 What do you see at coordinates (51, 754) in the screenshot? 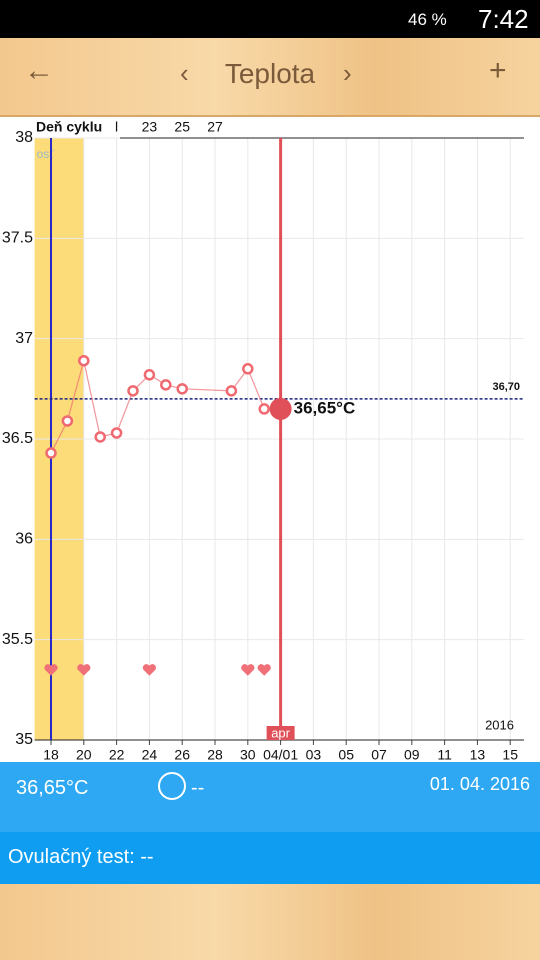
I see `x-tick-label: 18` at bounding box center [51, 754].